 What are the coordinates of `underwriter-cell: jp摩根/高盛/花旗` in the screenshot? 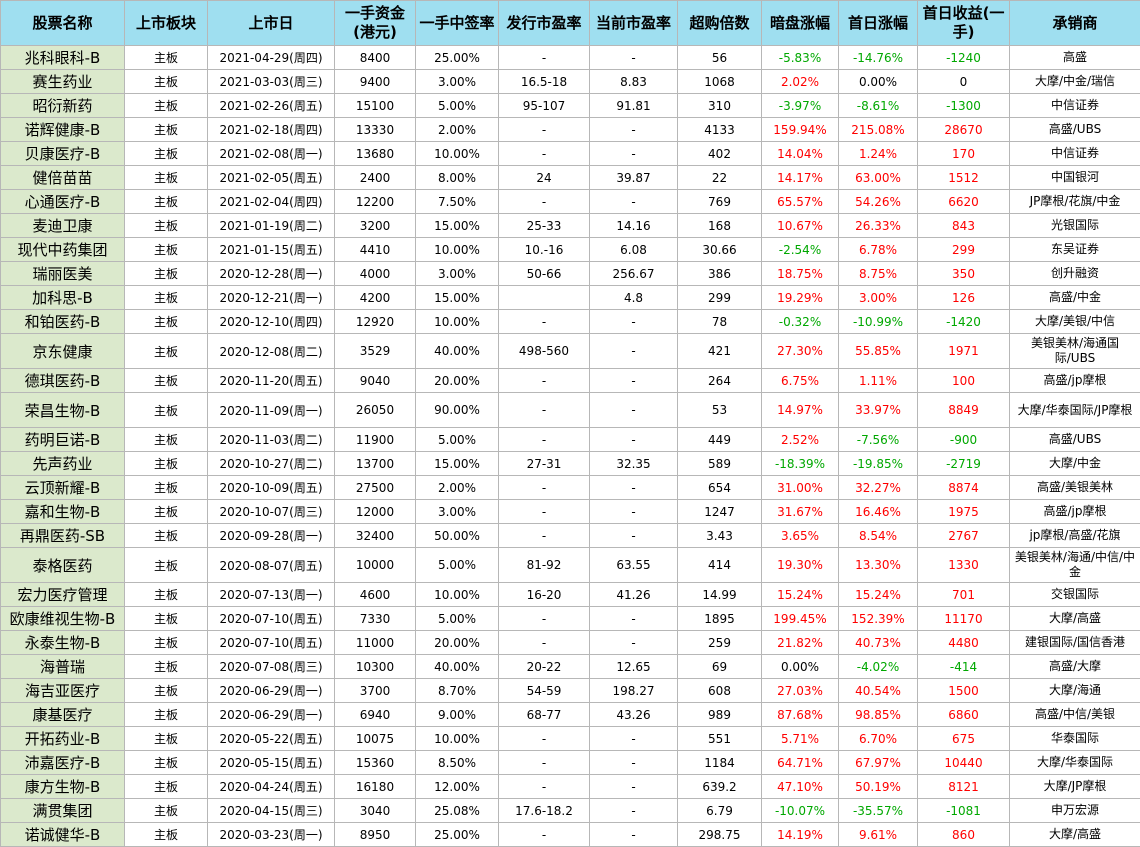 It's located at (1075, 536).